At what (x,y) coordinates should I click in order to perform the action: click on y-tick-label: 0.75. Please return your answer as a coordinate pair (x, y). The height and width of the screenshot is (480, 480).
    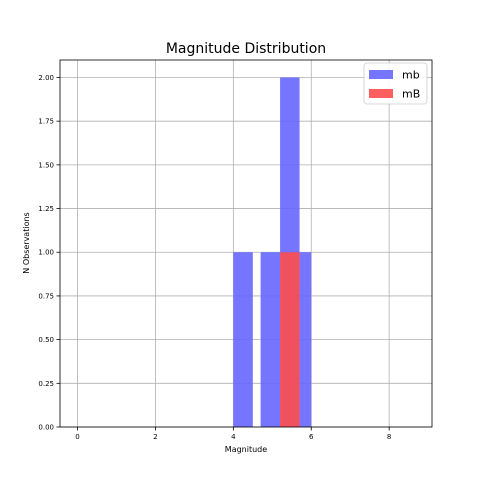
    Looking at the image, I should click on (46, 296).